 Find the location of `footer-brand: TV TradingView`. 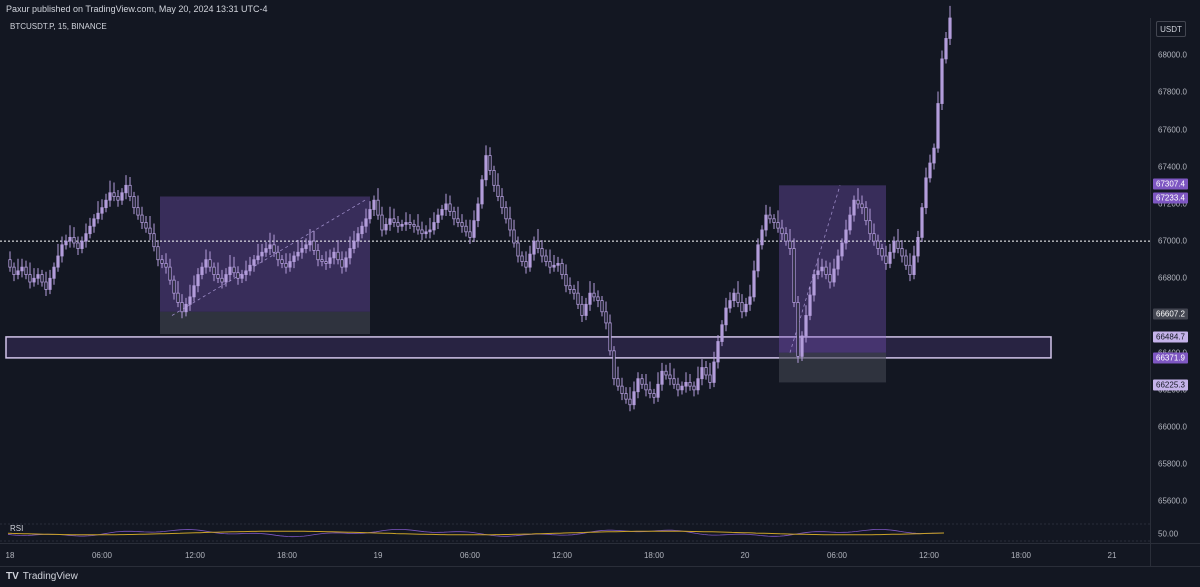

footer-brand: TV TradingView is located at coordinates (42, 576).